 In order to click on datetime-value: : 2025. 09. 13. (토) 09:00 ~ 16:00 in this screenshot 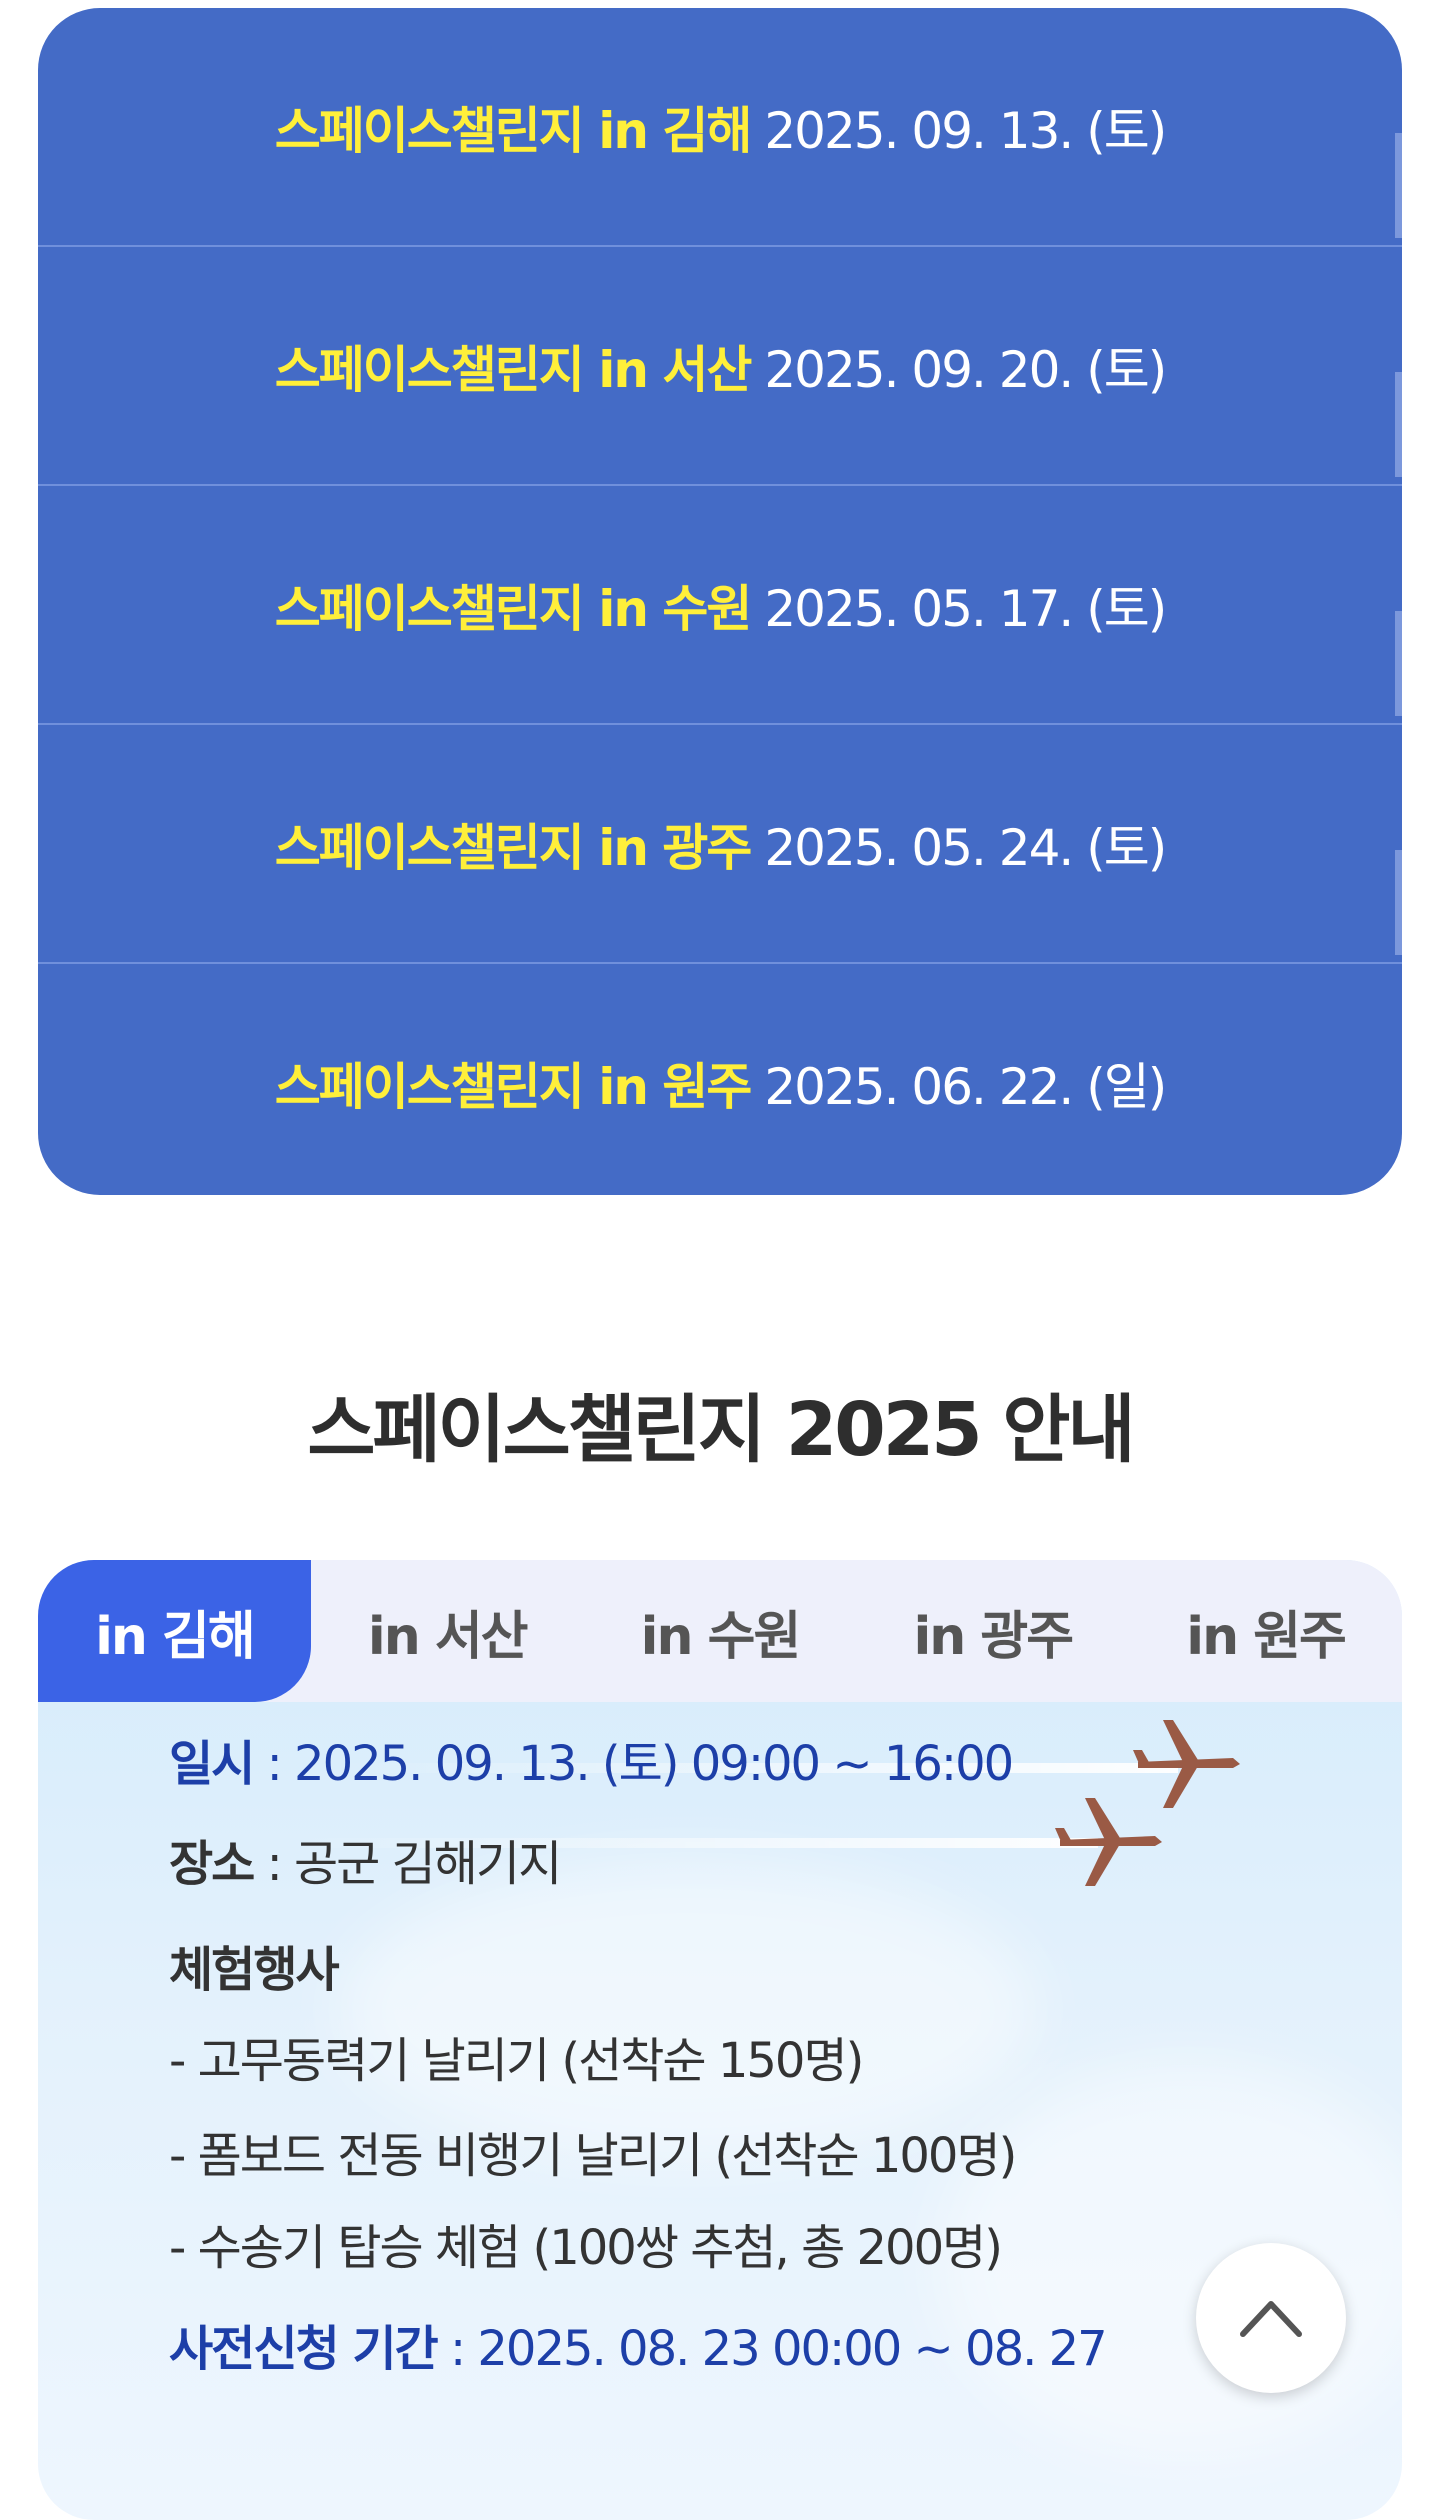, I will do `click(640, 1764)`.